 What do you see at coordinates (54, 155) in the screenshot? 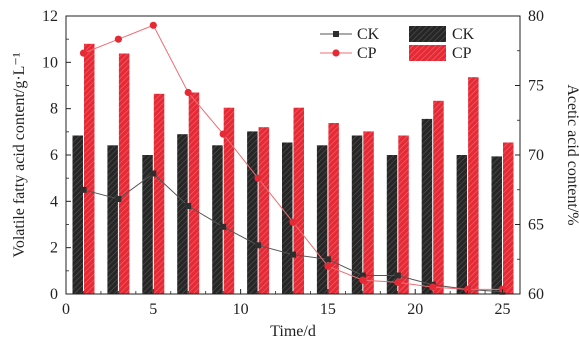
I see `y-left-tick-label: 6` at bounding box center [54, 155].